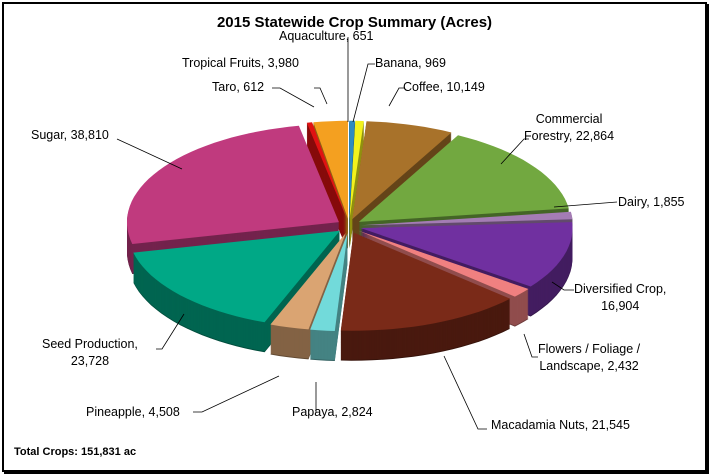 The width and height of the screenshot is (709, 474). Describe the element at coordinates (589, 366) in the screenshot. I see `label-line: Landscape, 2,432` at that location.